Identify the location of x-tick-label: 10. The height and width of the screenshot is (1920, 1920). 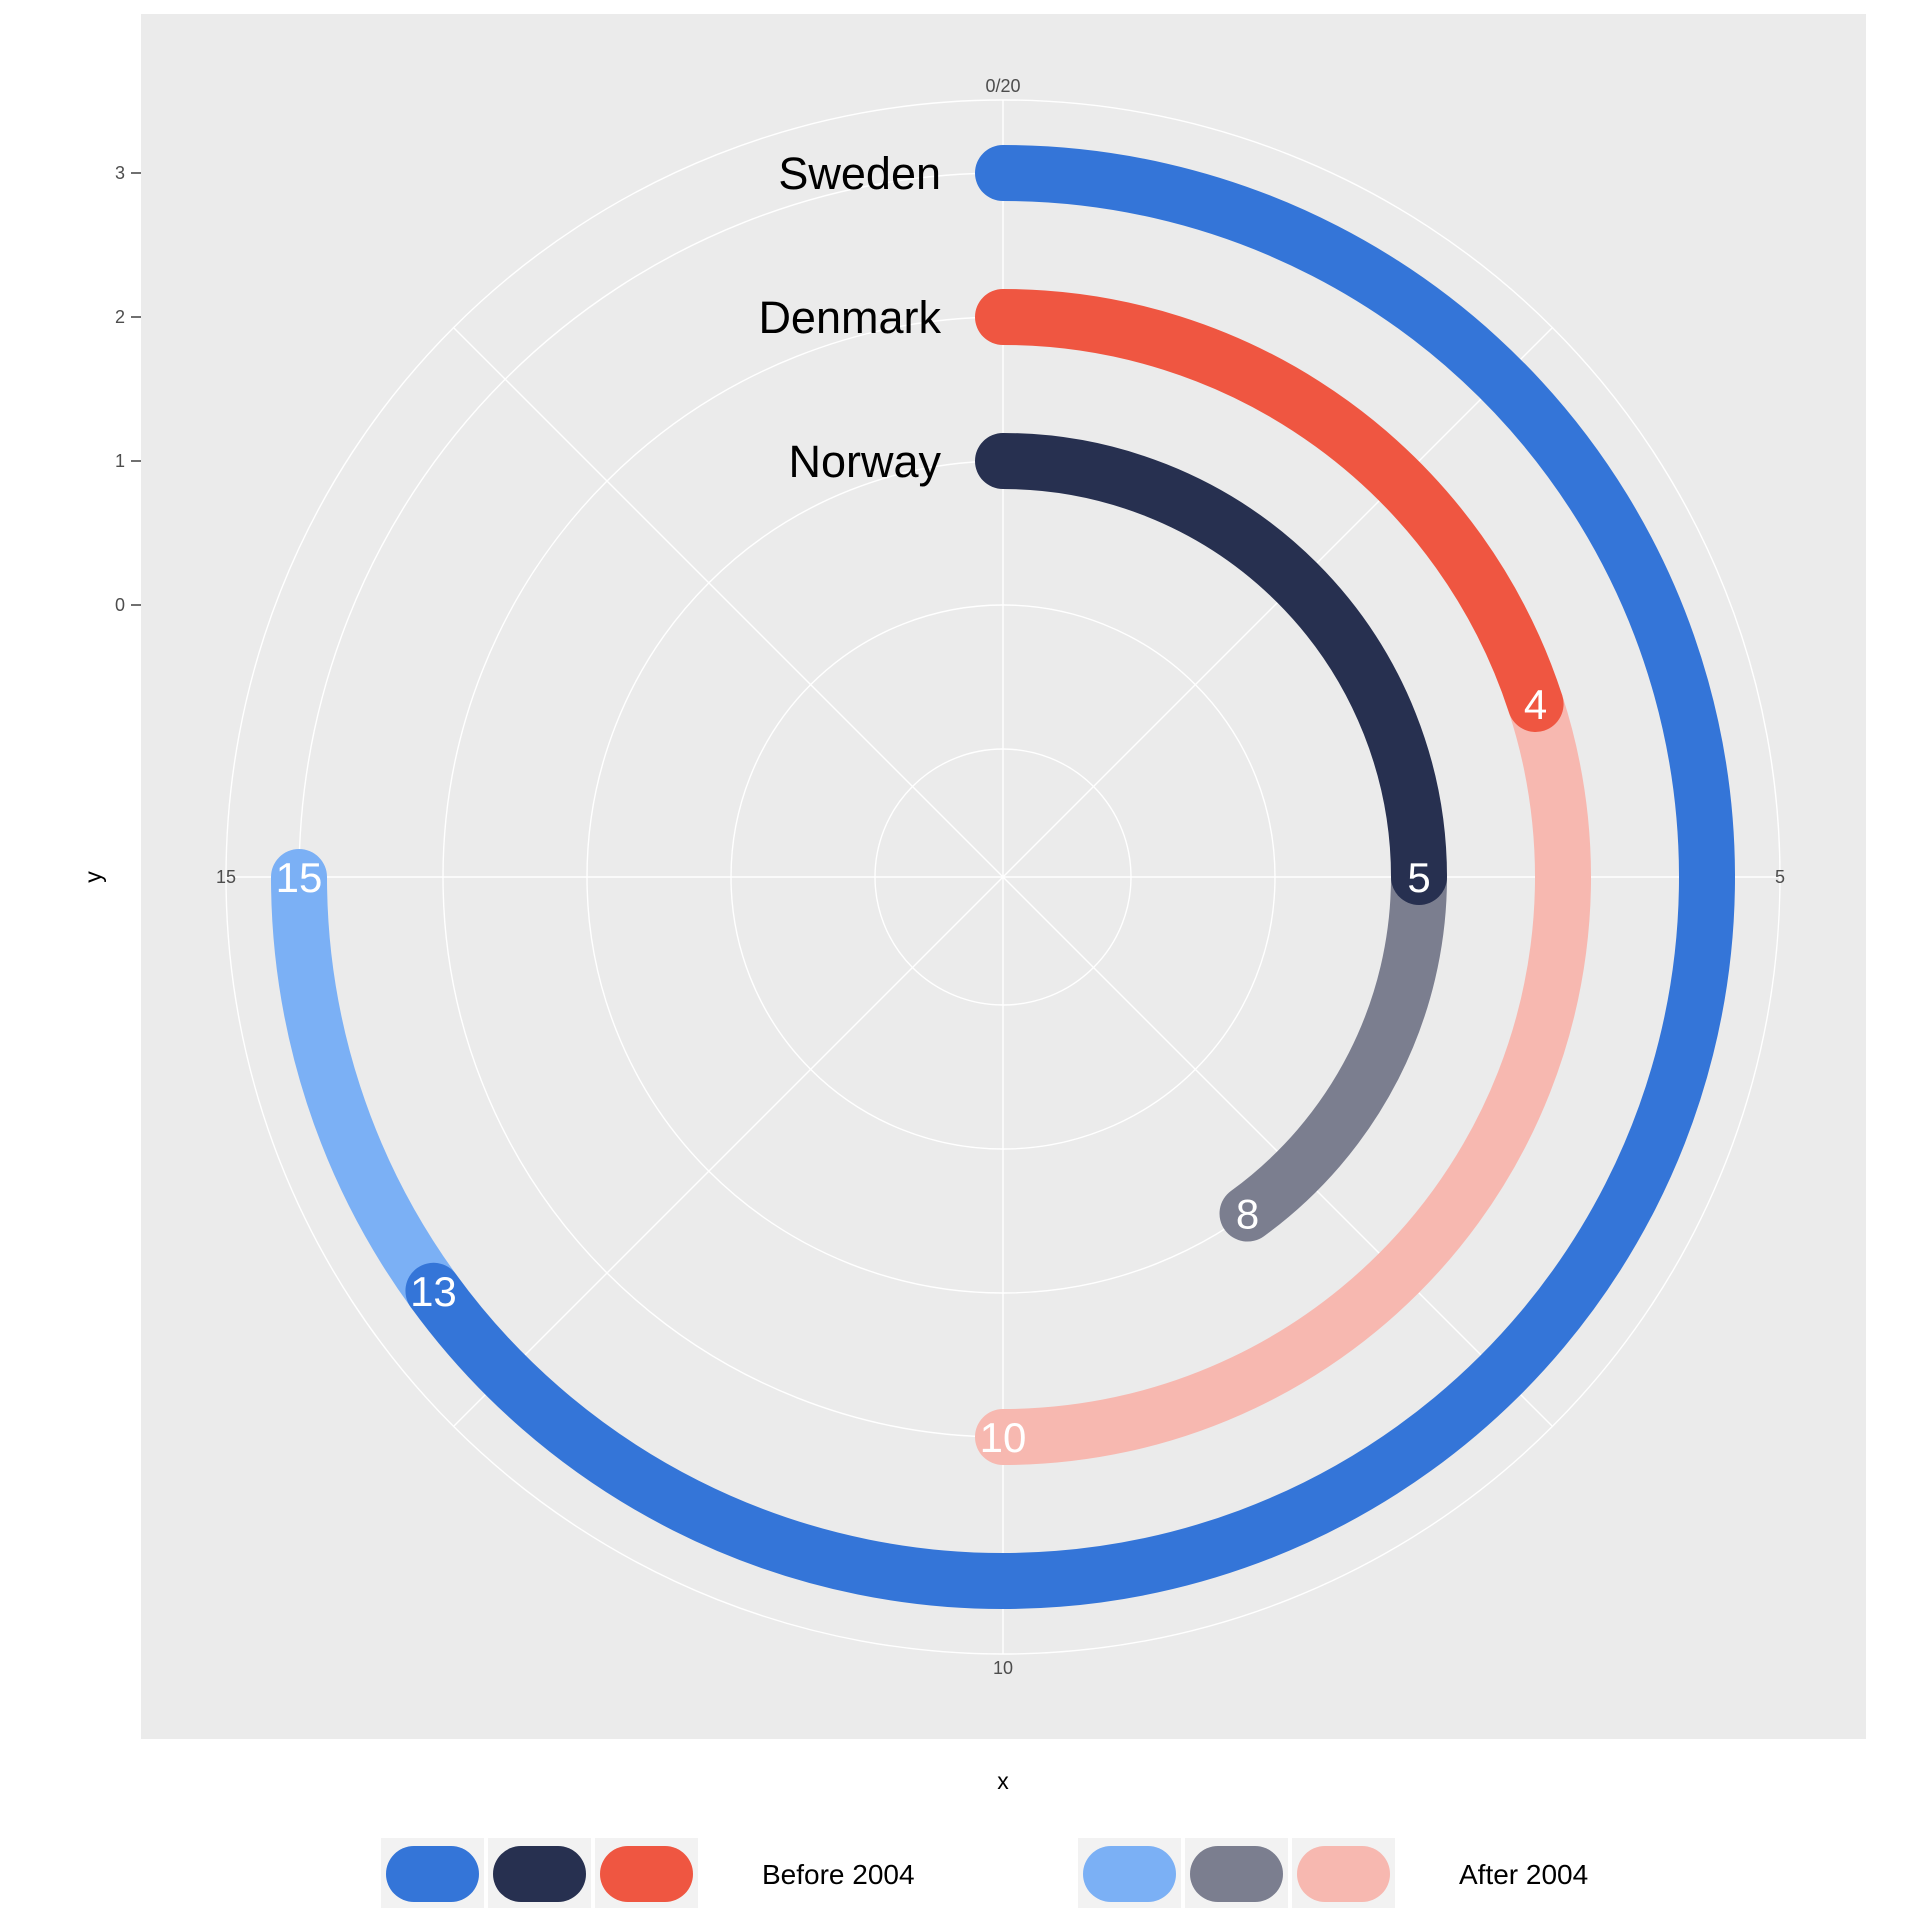
(1003, 1668).